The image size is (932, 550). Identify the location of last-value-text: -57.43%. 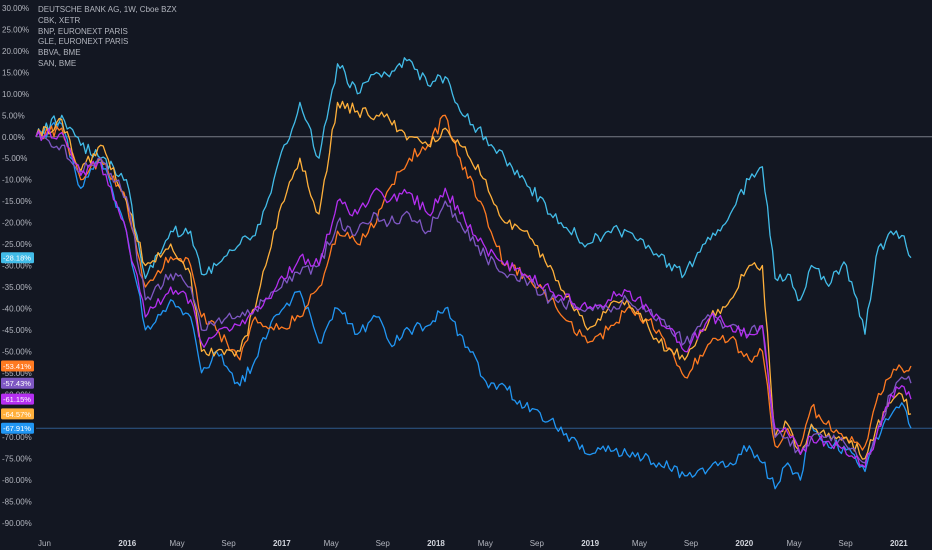
(17, 383).